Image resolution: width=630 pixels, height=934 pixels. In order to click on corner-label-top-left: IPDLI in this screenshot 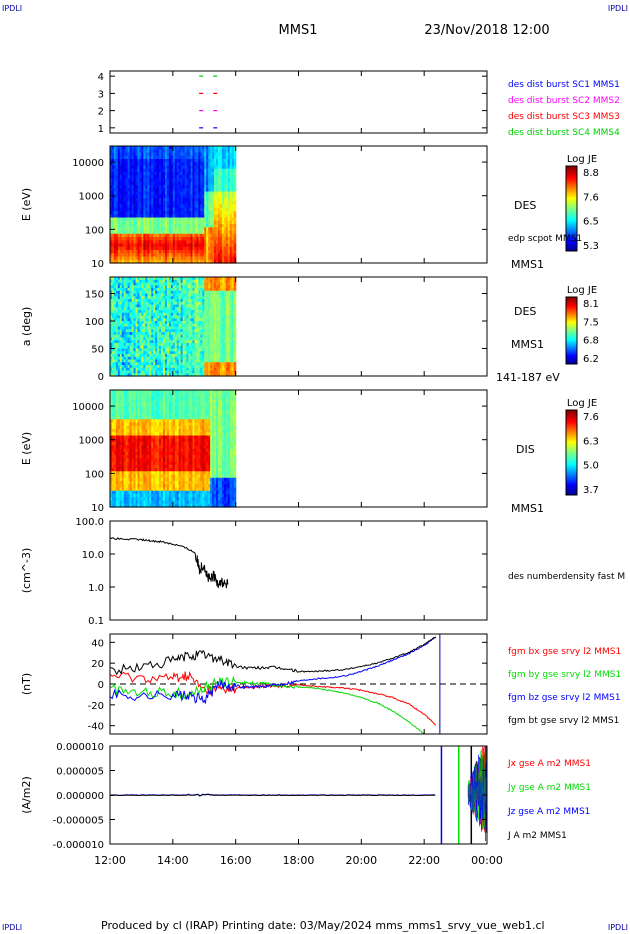, I will do `click(12, 8)`.